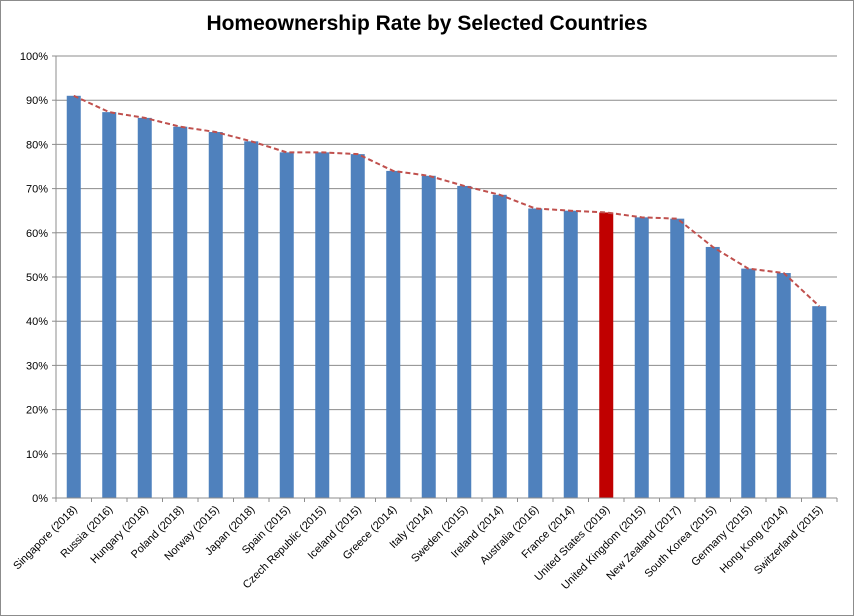 The height and width of the screenshot is (616, 854). I want to click on y-tick-label: 0%, so click(40, 499).